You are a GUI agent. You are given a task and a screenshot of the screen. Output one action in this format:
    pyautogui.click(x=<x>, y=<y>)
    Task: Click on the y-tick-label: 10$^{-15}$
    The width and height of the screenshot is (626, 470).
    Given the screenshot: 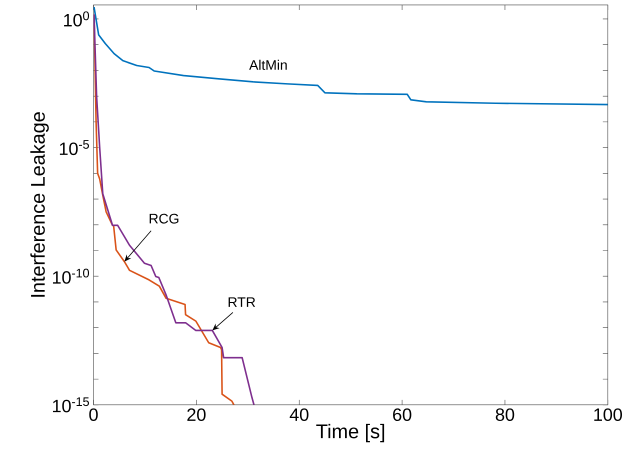 What is the action you would take?
    pyautogui.click(x=70, y=405)
    